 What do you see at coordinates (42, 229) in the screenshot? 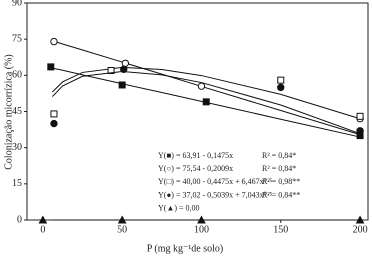
I see `x-tick-label: 0` at bounding box center [42, 229].